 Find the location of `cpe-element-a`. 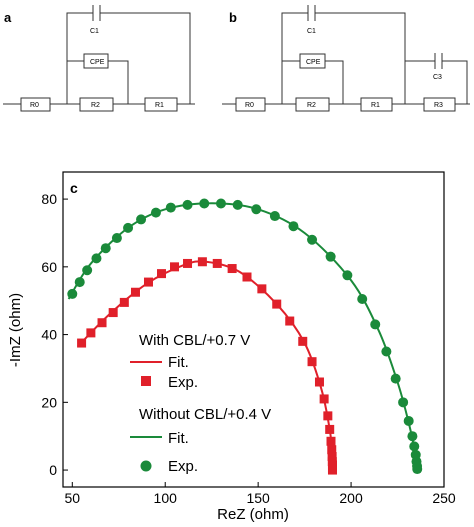

cpe-element-a is located at coordinates (96, 61).